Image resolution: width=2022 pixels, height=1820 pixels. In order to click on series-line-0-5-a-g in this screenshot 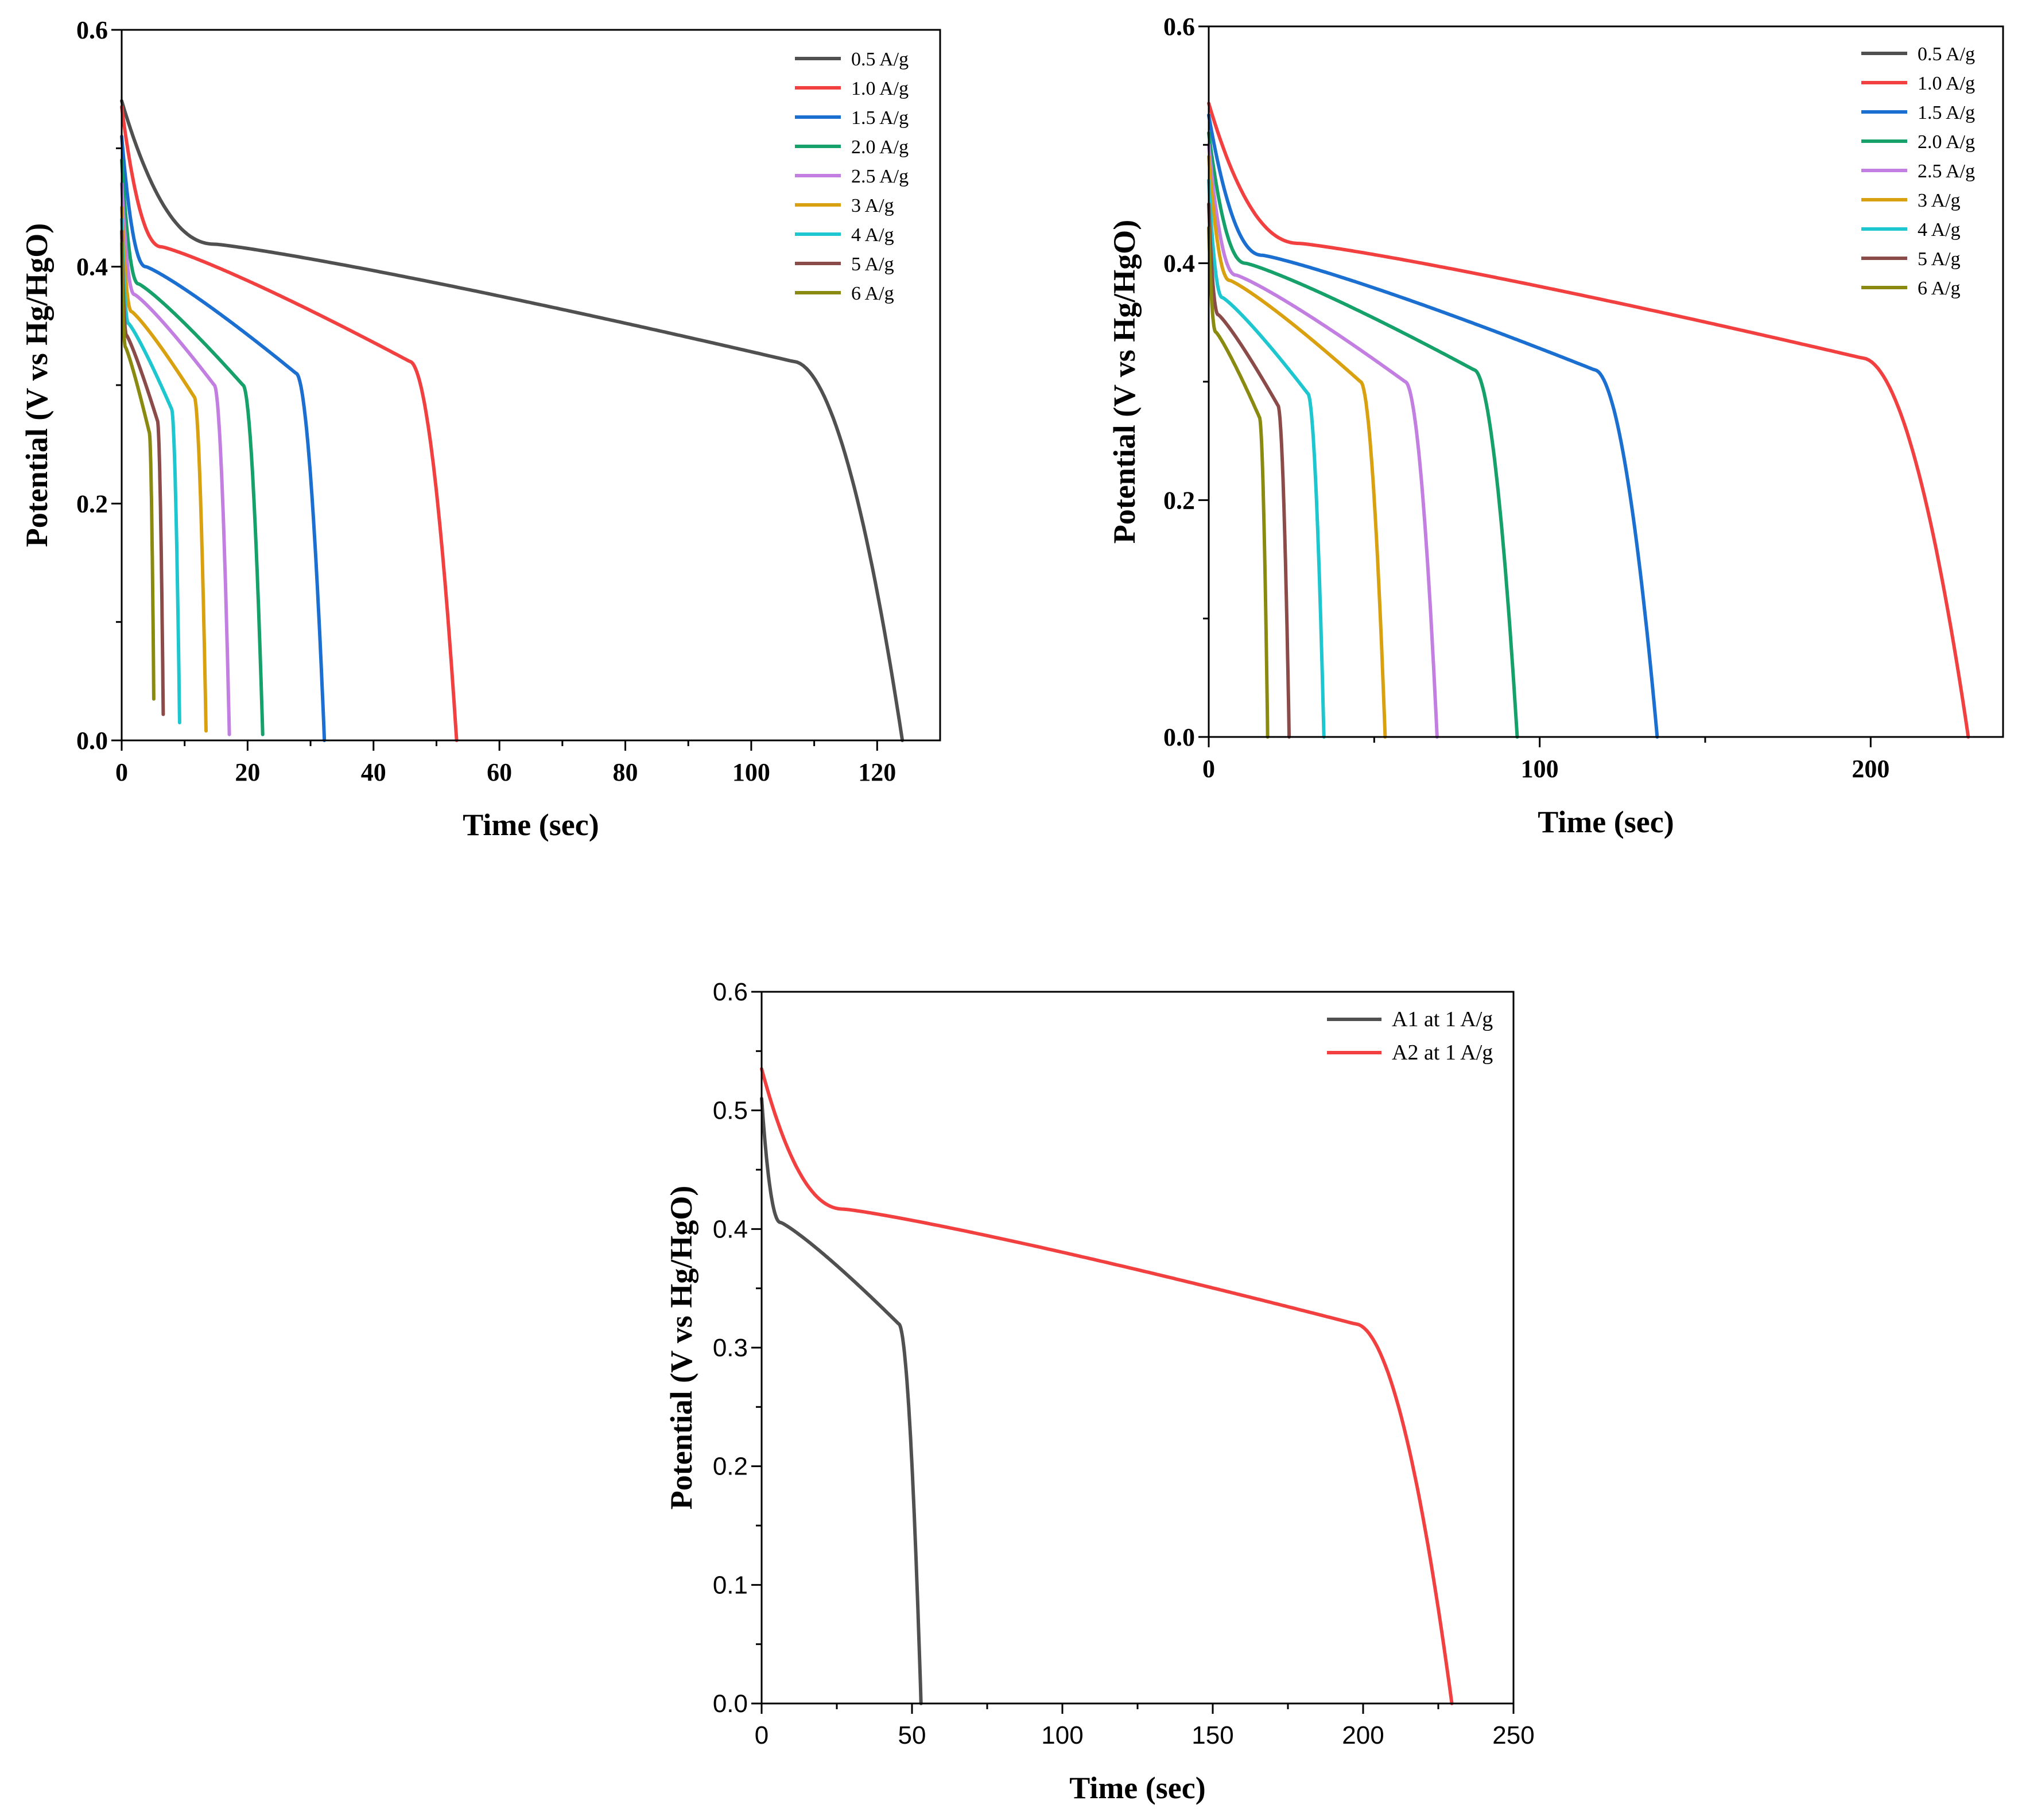, I will do `click(512, 421)`.